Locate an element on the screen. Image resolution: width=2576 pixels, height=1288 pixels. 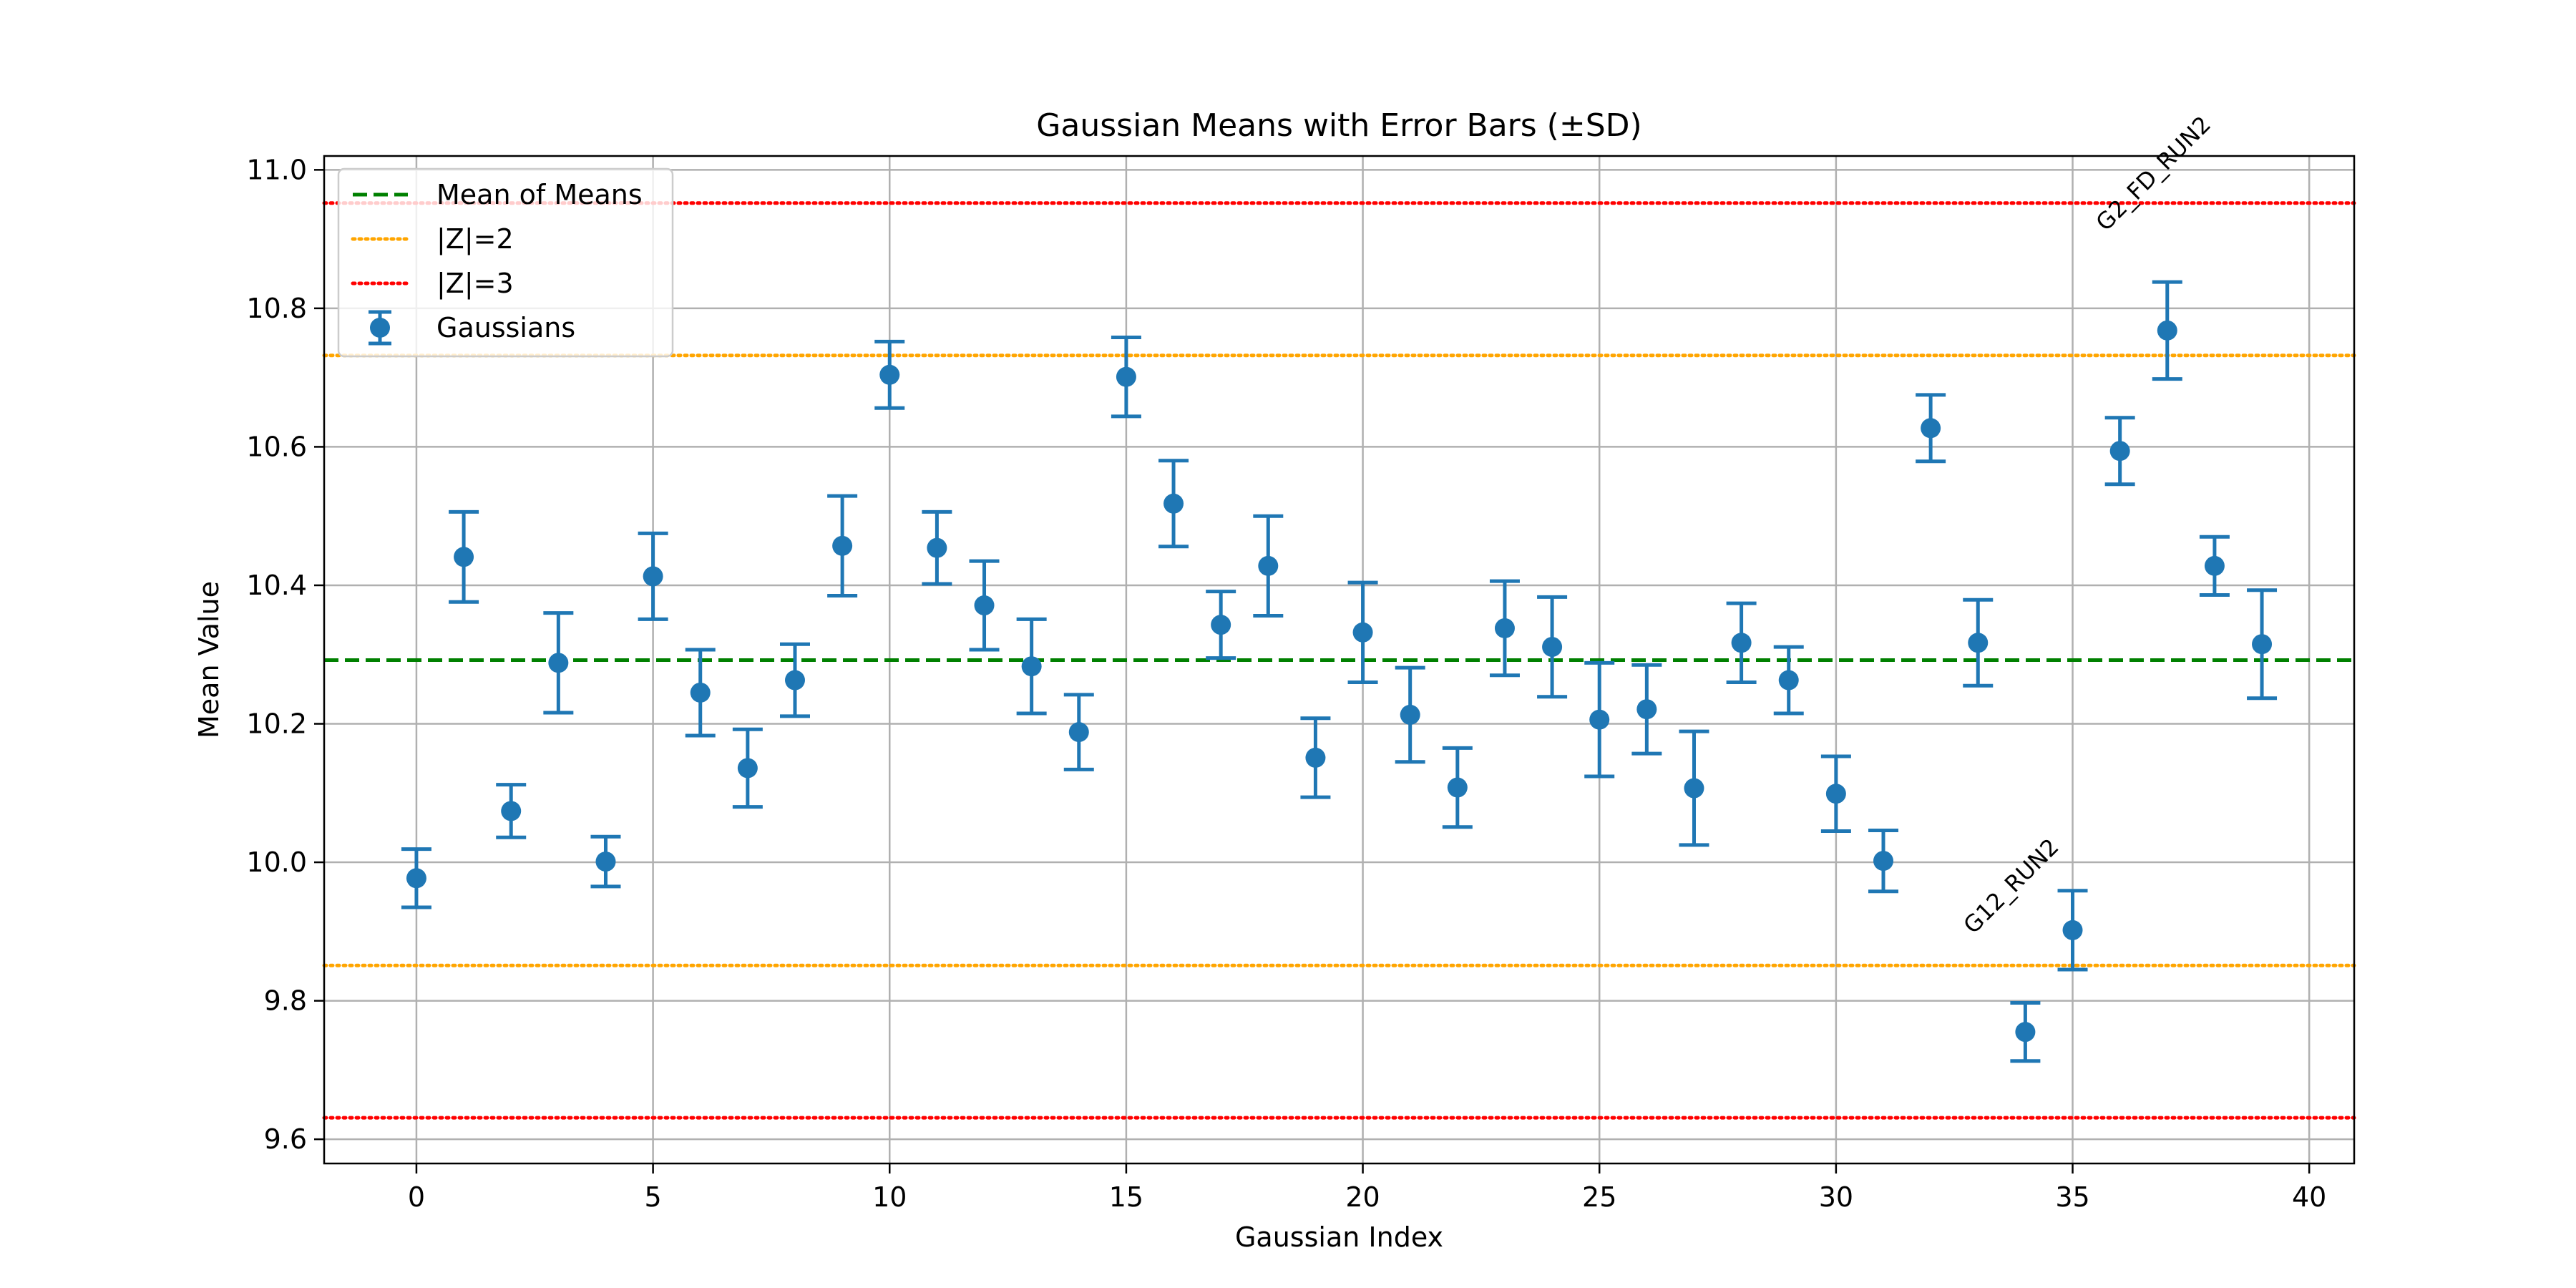
x-axis-label: Gaussian Index is located at coordinates (1339, 1237).